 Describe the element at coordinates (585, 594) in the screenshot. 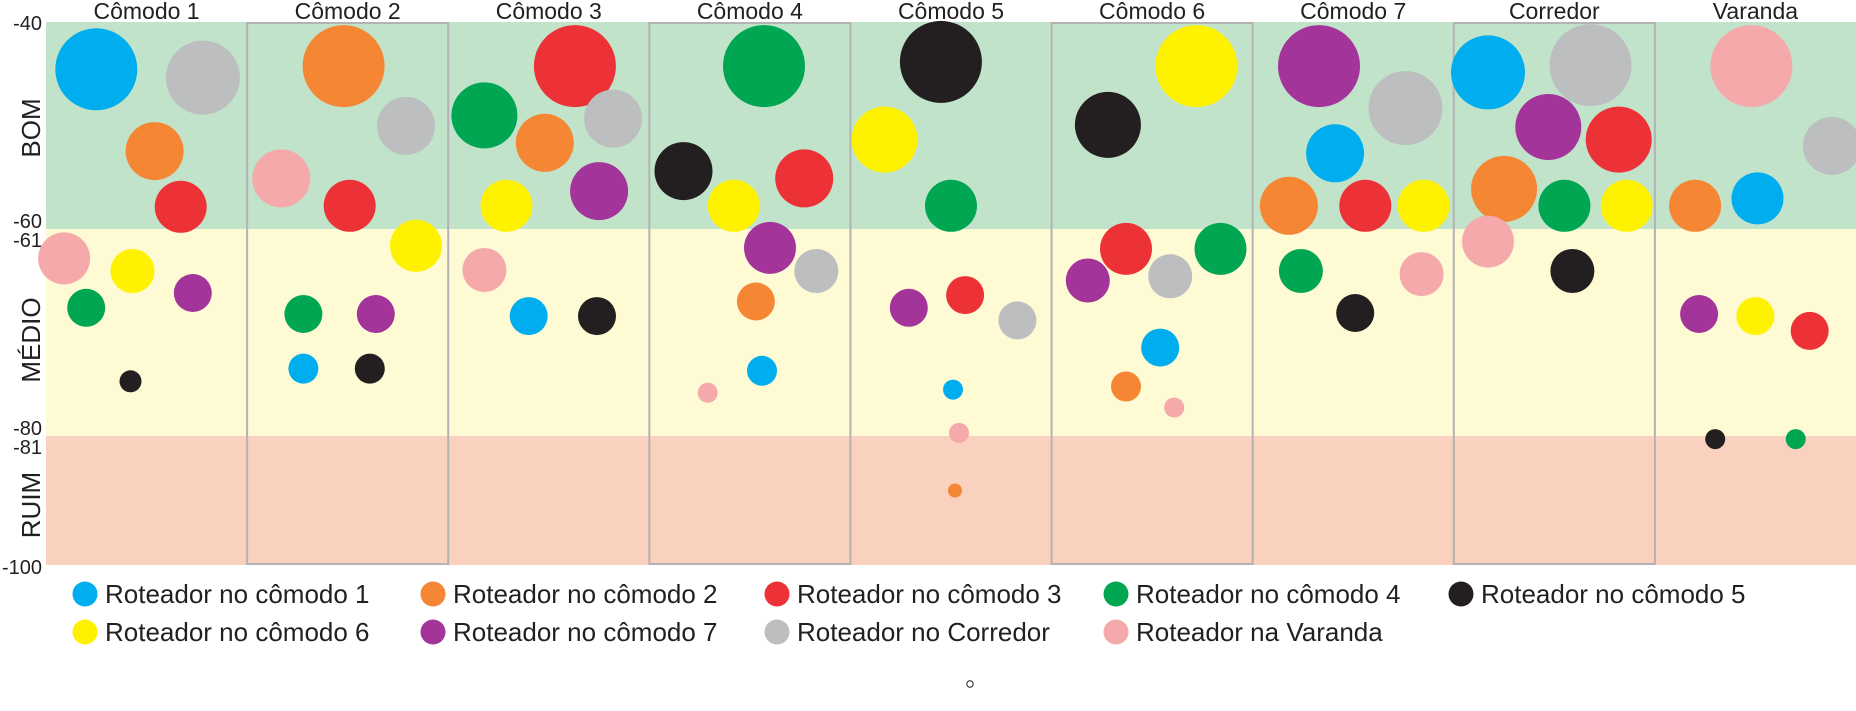

I see `legend-label: Roteador no cômodo 2` at that location.